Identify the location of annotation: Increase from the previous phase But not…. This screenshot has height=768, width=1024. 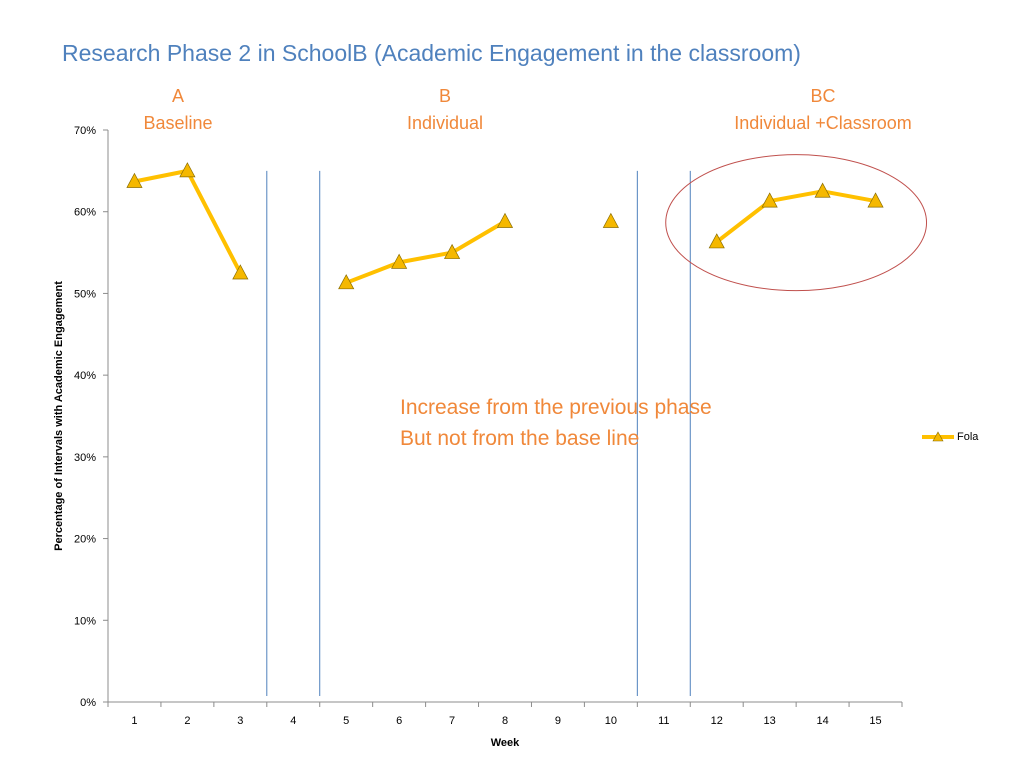
(556, 423).